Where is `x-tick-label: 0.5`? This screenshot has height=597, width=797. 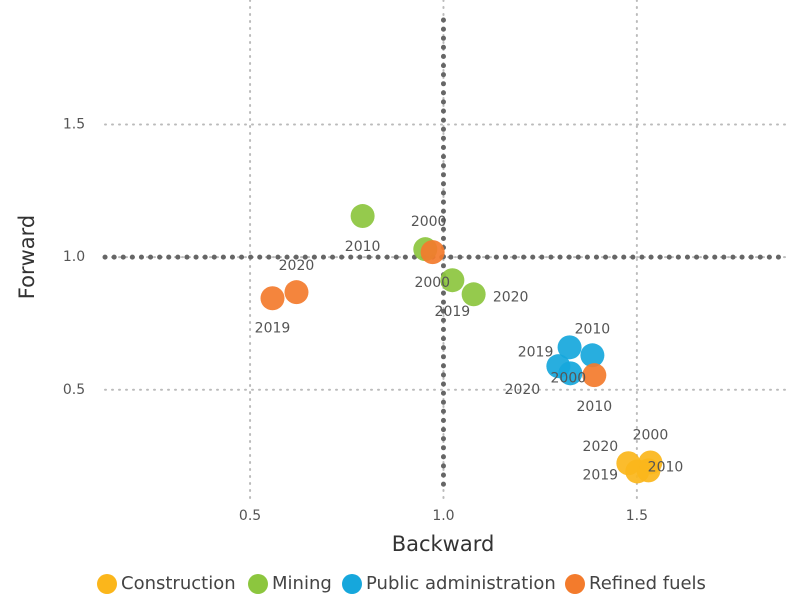 x-tick-label: 0.5 is located at coordinates (250, 516).